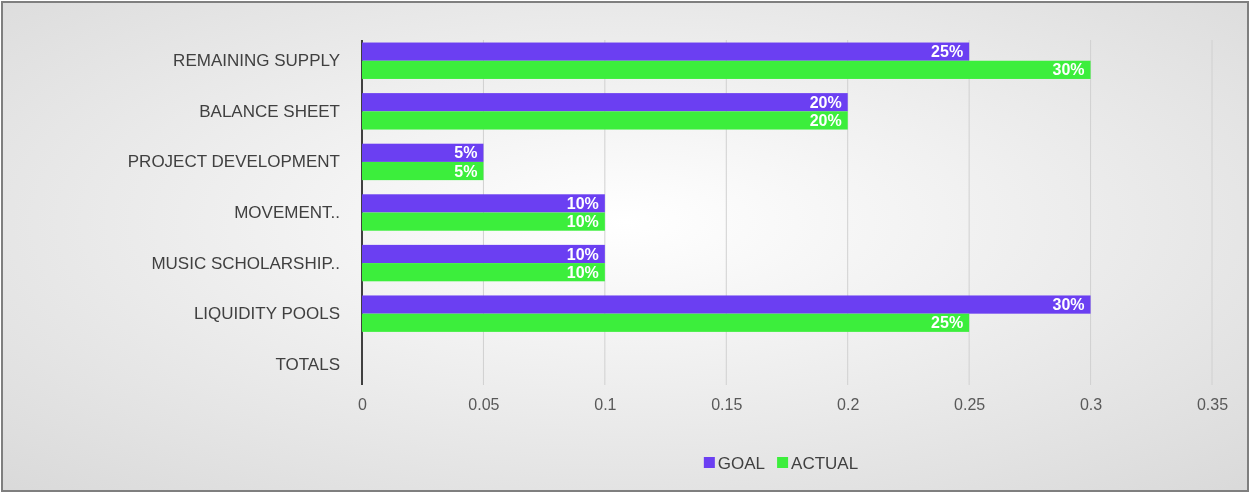 The height and width of the screenshot is (493, 1250). Describe the element at coordinates (287, 212) in the screenshot. I see `y-tick-label: MOVEMENT..` at that location.